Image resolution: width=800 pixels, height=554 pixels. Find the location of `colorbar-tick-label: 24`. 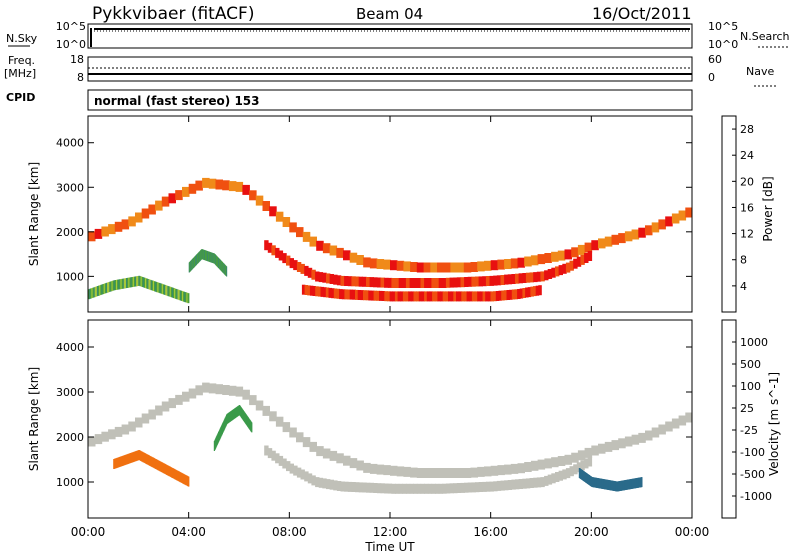

colorbar-tick-label: 24 is located at coordinates (747, 155).